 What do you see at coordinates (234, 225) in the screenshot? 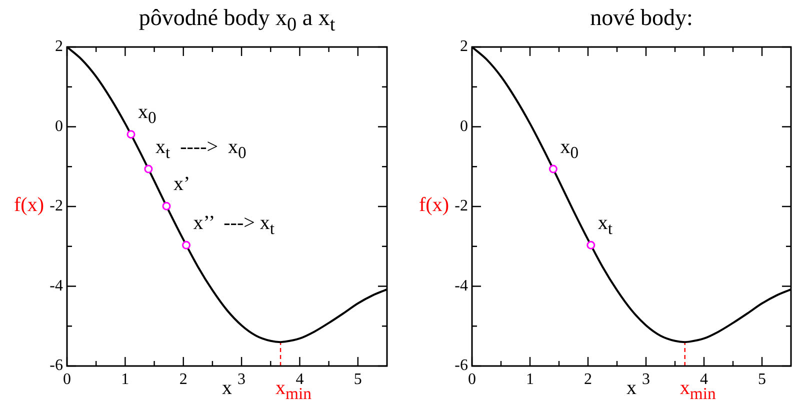
I see `annotation: x’’ ---> x$_{t}$` at bounding box center [234, 225].